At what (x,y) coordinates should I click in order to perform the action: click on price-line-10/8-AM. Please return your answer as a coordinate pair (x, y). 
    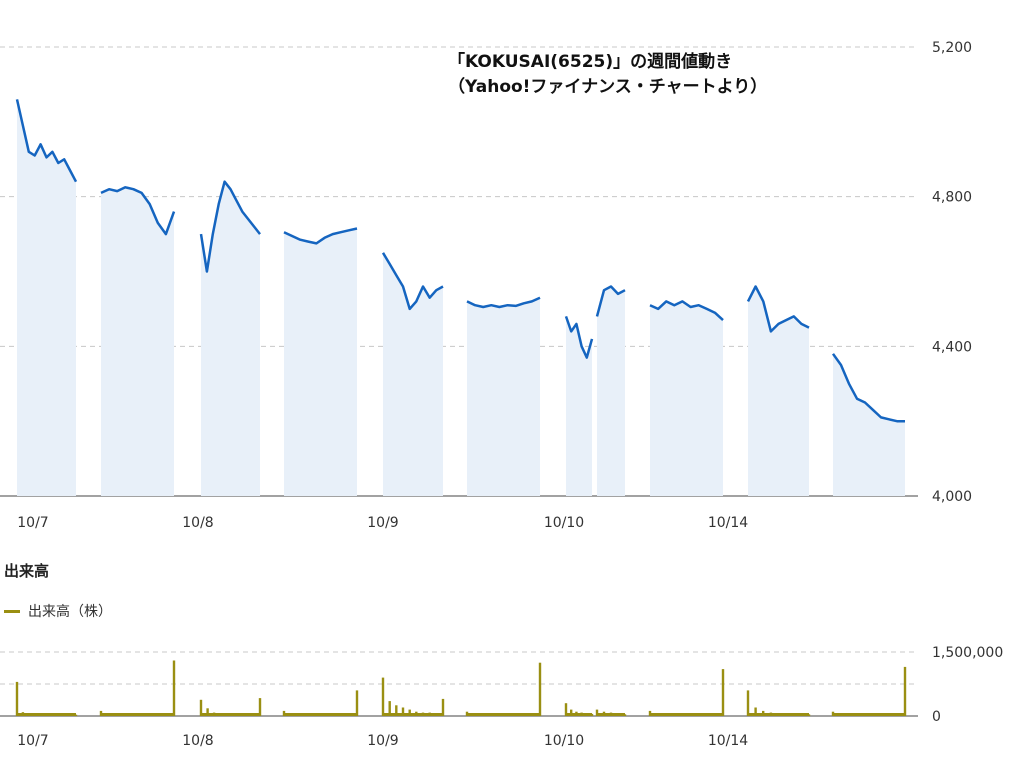
    Looking at the image, I should click on (230, 226).